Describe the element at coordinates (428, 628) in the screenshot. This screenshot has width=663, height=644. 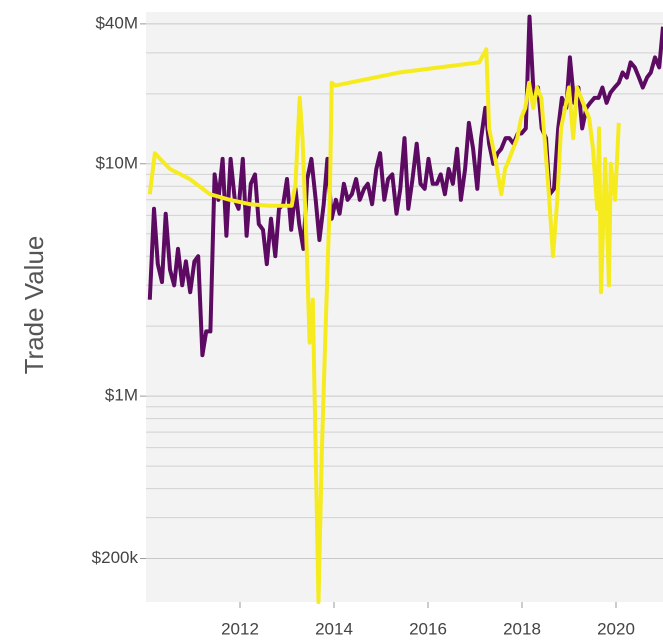
I see `x-tick-label: 2016` at that location.